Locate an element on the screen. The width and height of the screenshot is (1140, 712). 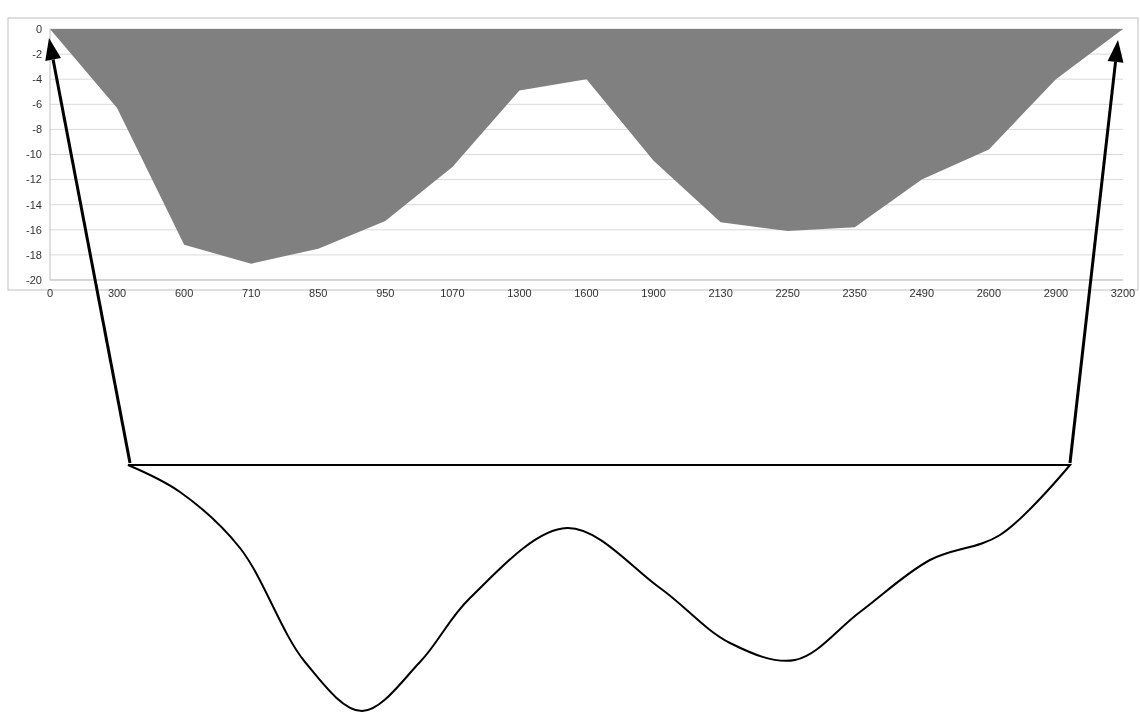
x-tick-label: 1300 is located at coordinates (519, 293).